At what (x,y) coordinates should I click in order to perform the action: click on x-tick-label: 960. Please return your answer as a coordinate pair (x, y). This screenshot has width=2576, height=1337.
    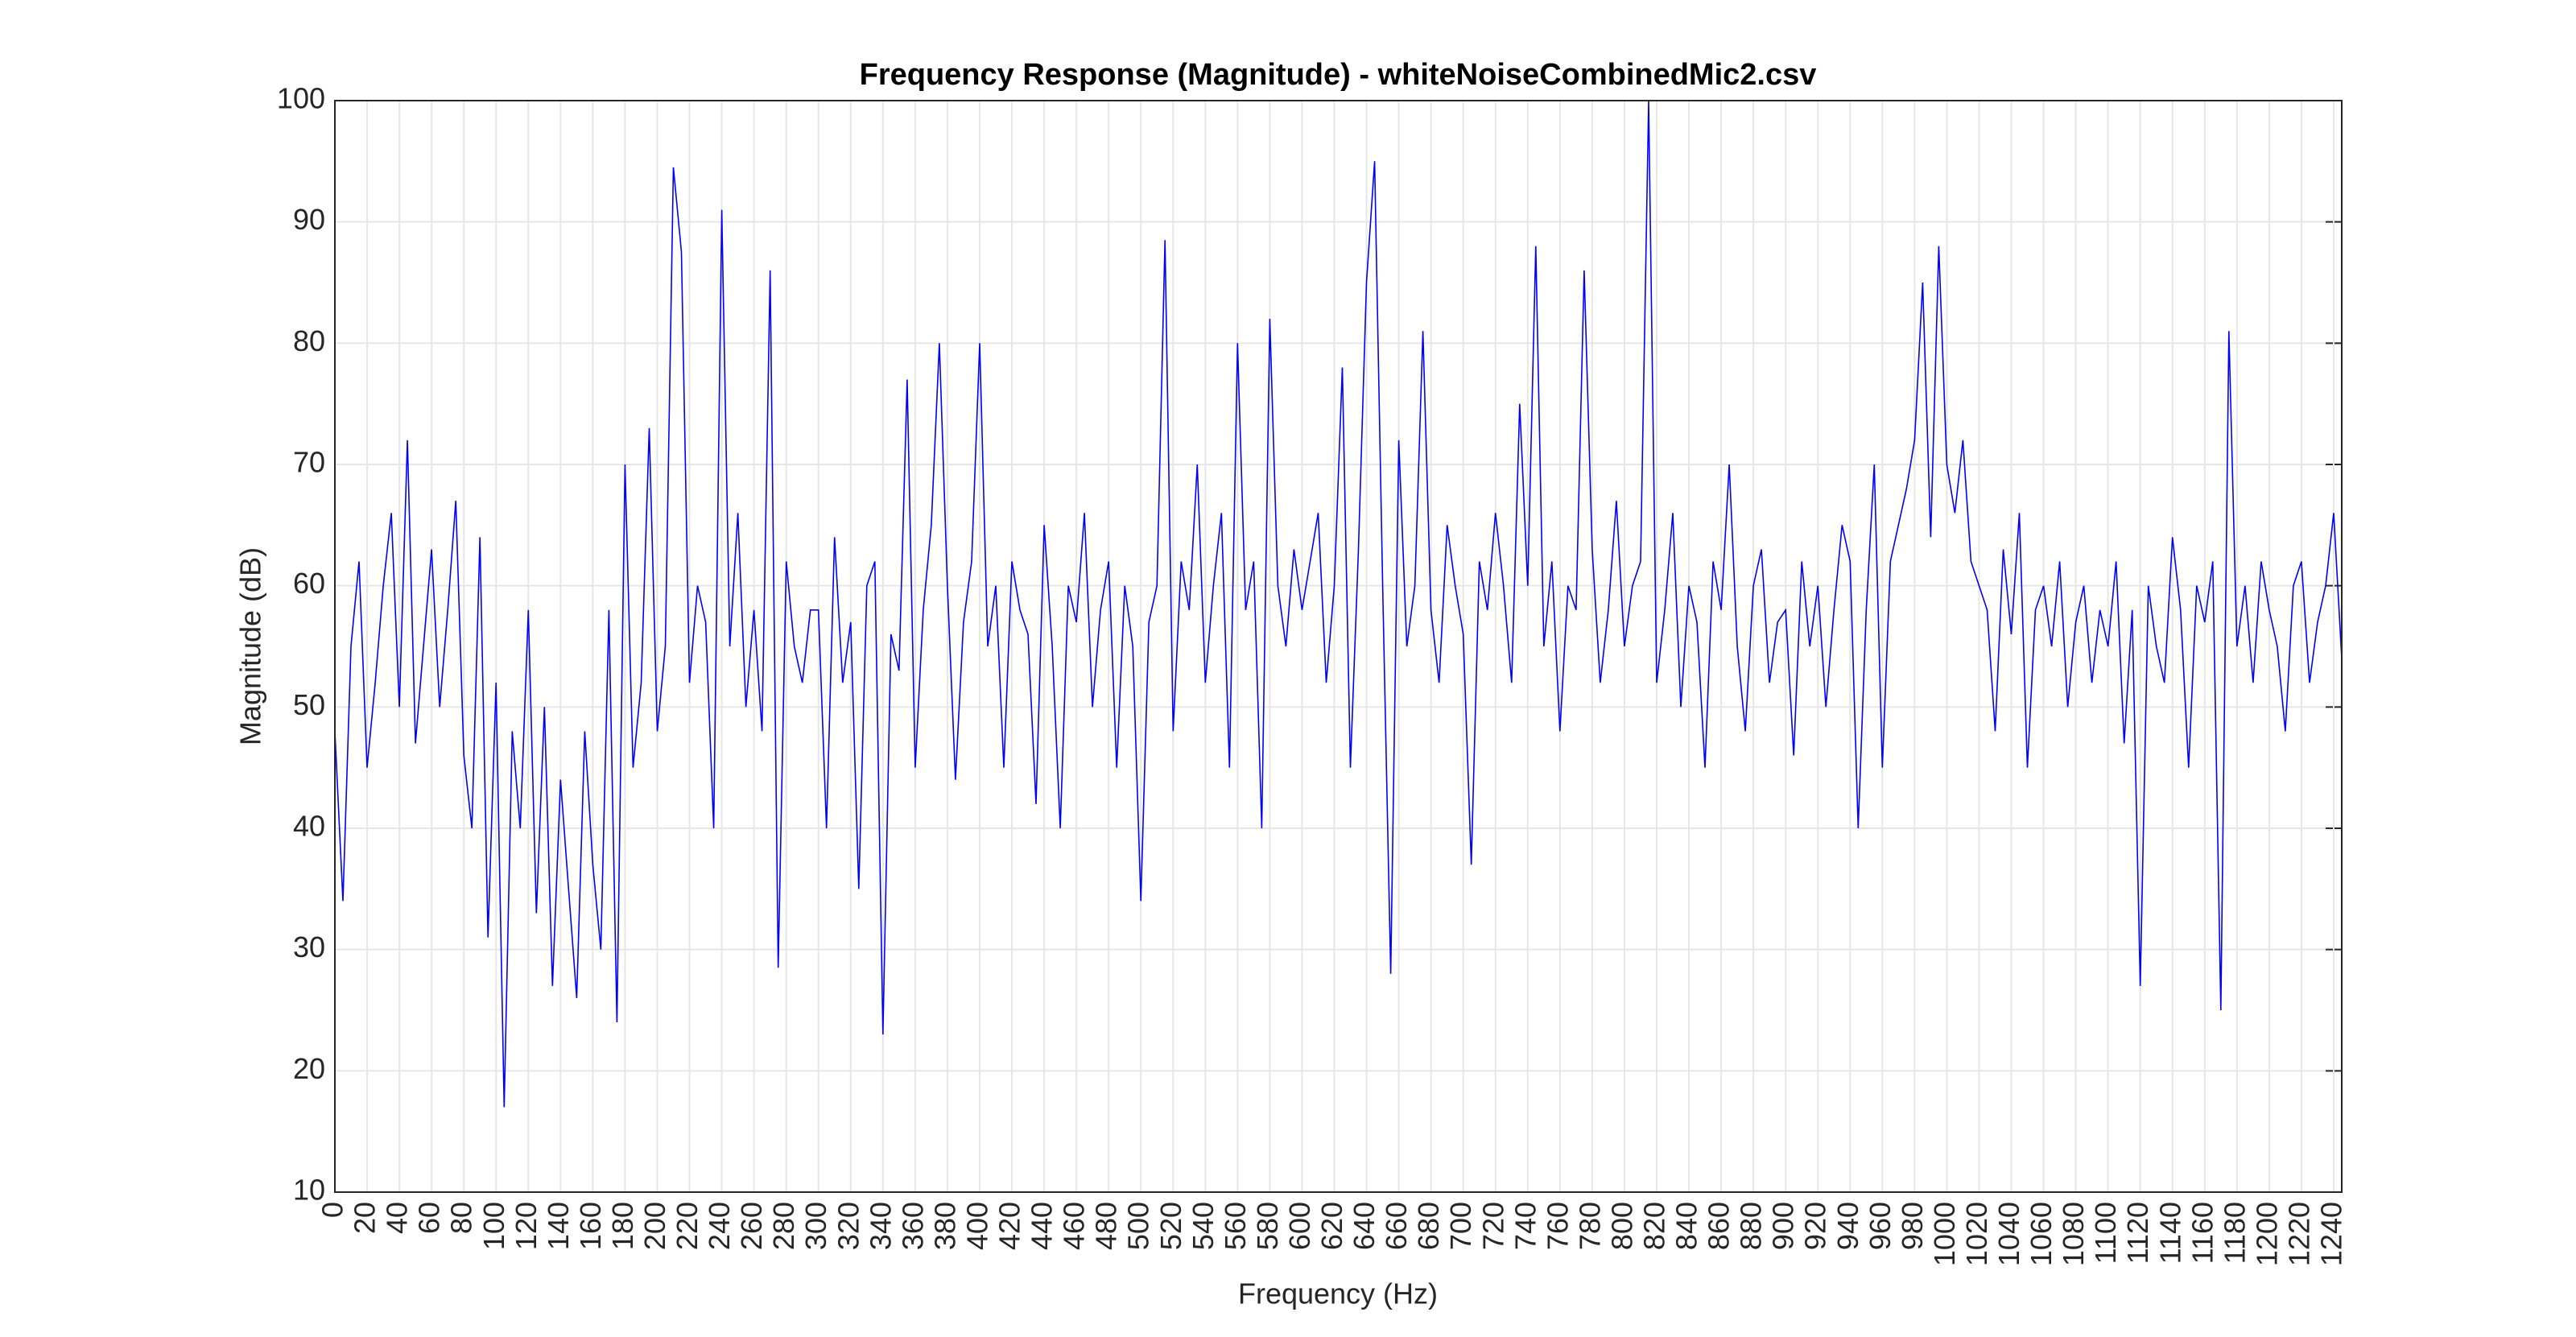
    Looking at the image, I should click on (1880, 1226).